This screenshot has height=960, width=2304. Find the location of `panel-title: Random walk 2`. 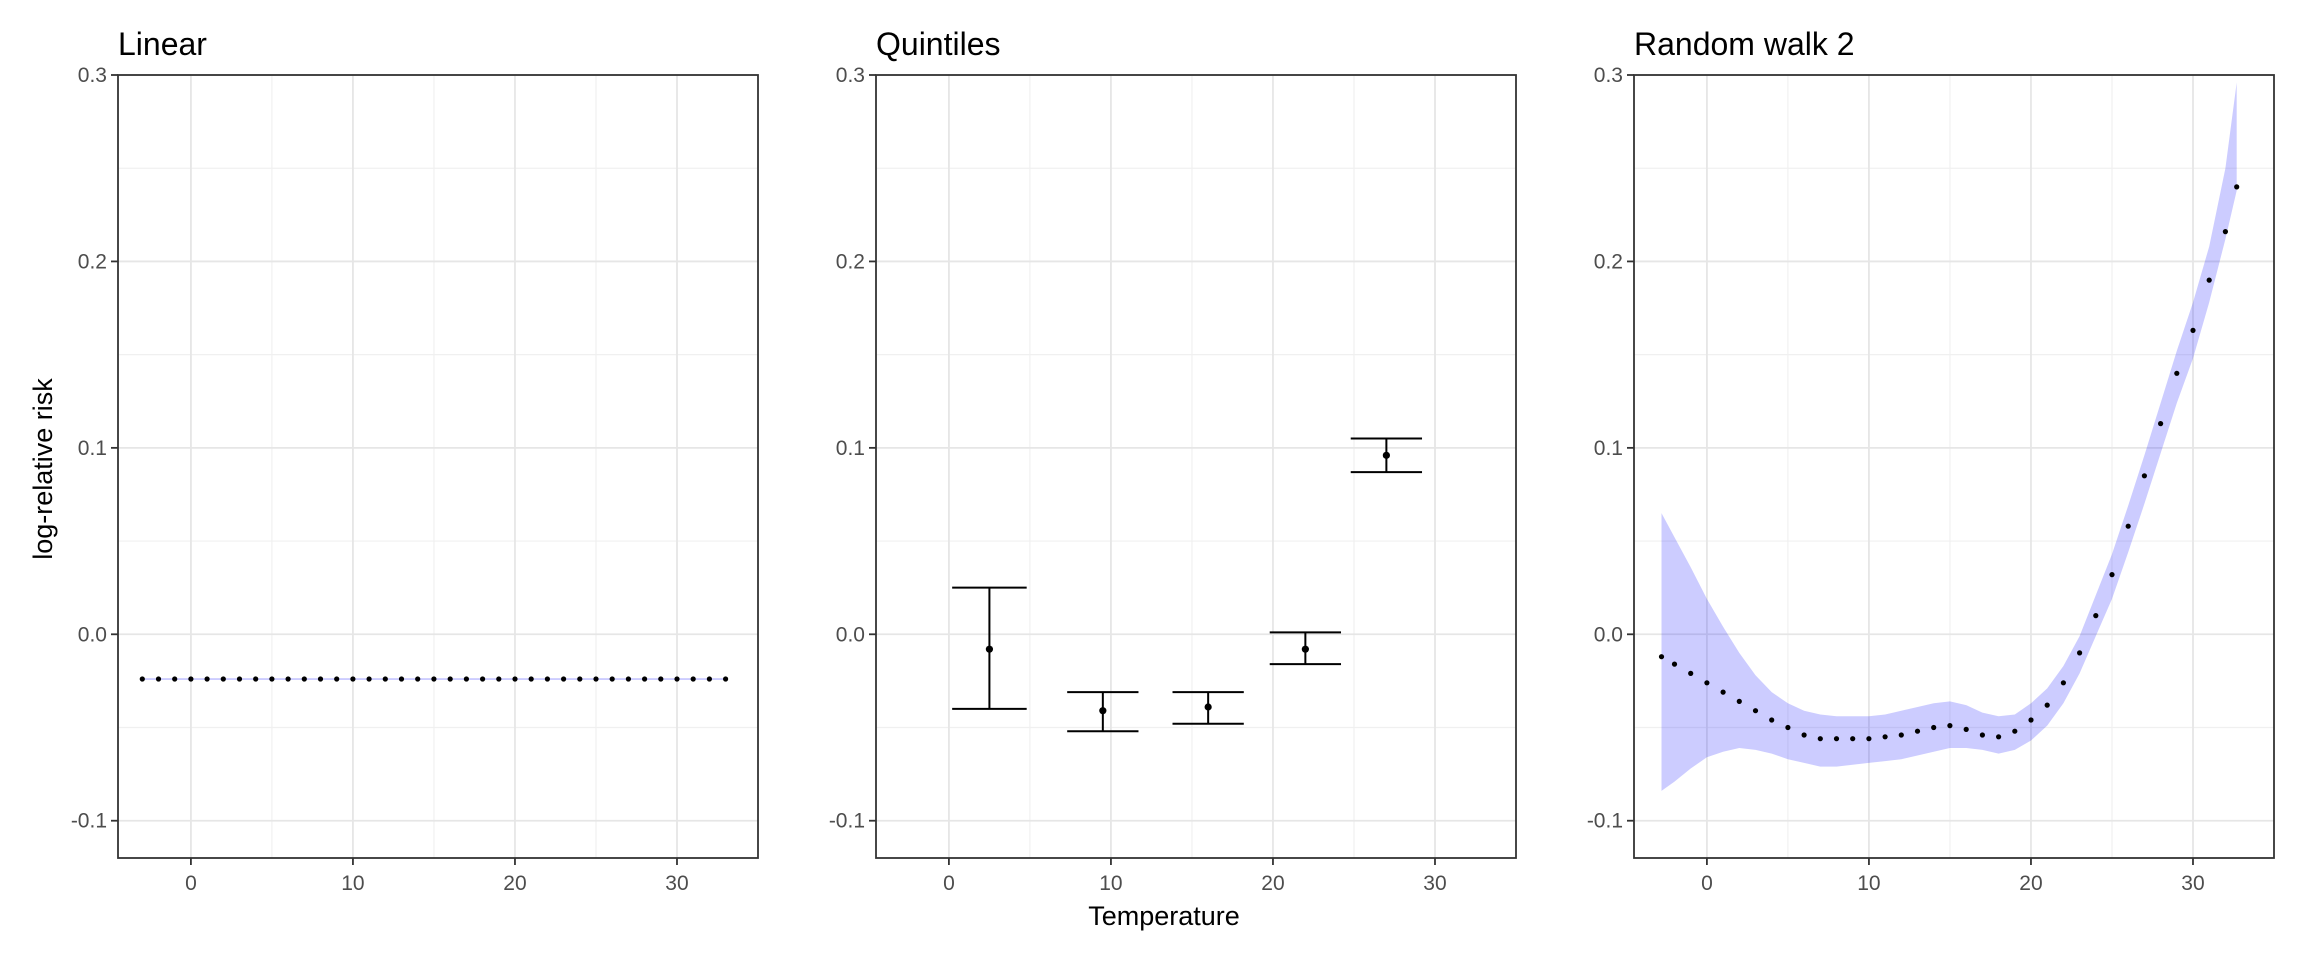

panel-title: Random walk 2 is located at coordinates (1744, 44).